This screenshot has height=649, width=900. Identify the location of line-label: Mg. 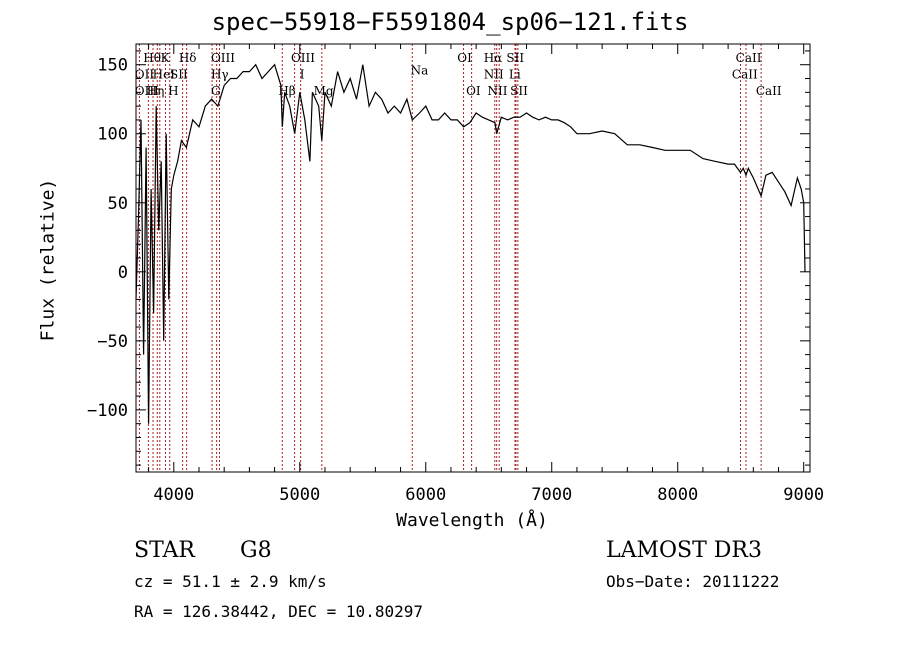
(324, 91).